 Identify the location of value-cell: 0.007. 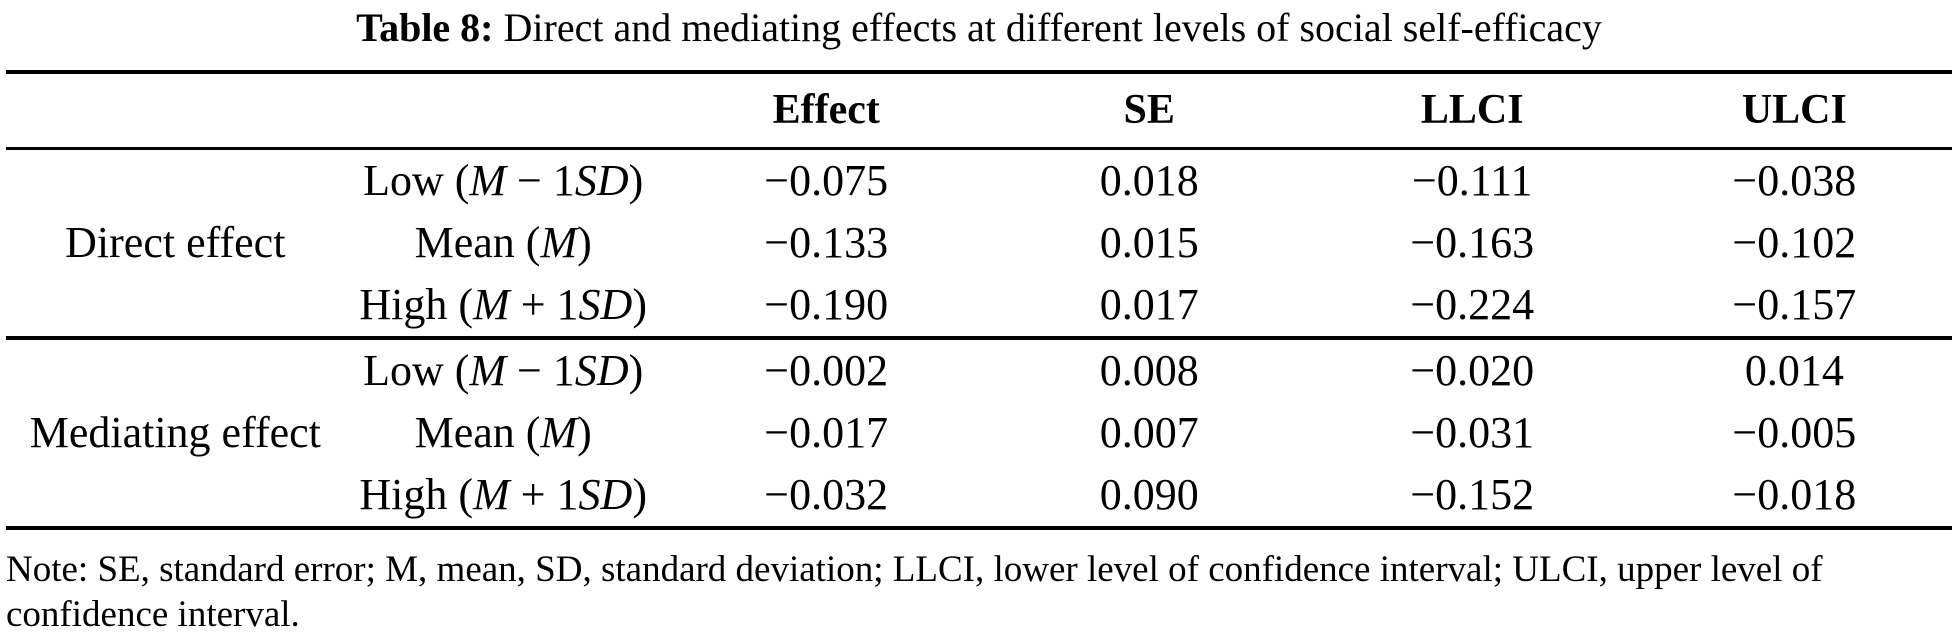
(1149, 433).